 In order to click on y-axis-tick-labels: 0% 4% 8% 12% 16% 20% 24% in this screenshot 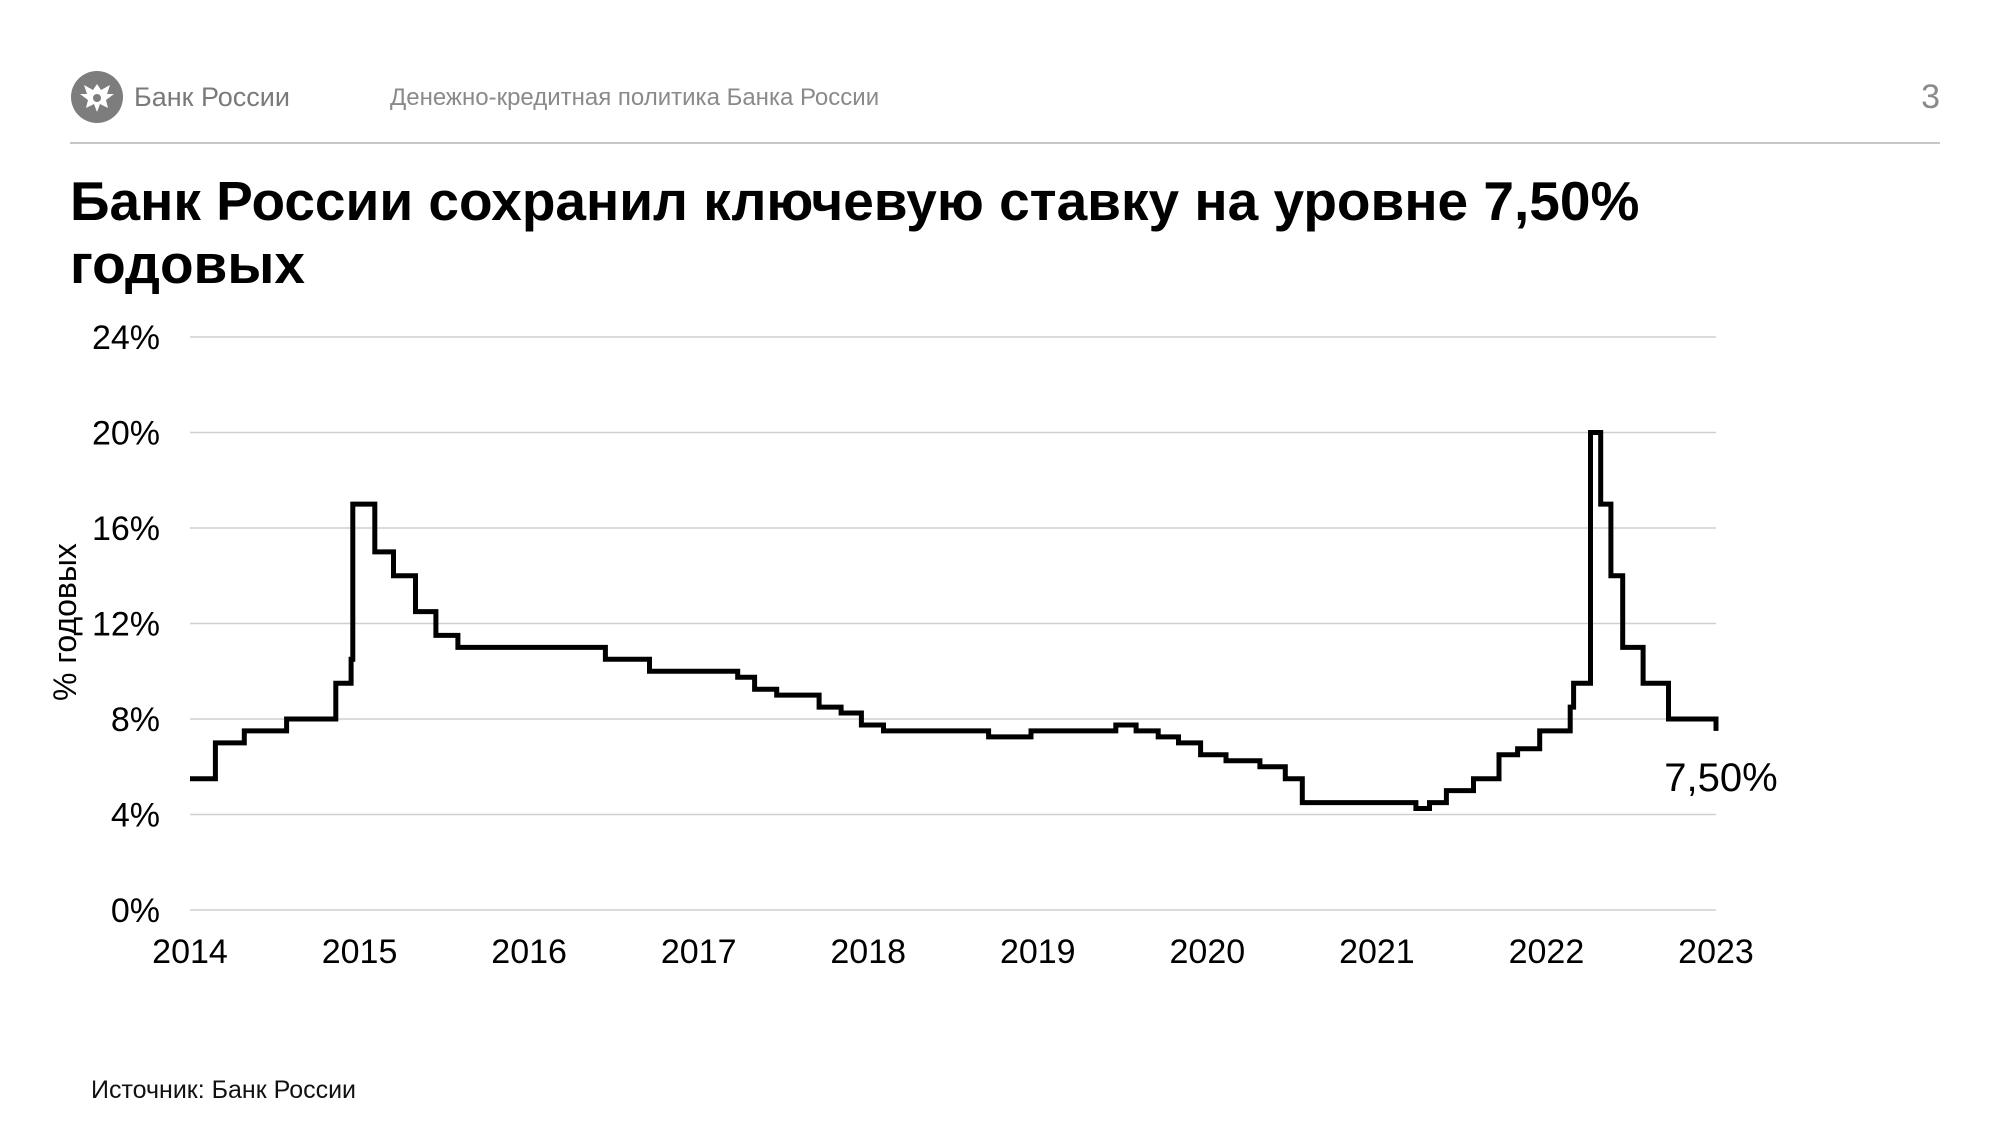, I will do `click(126, 624)`.